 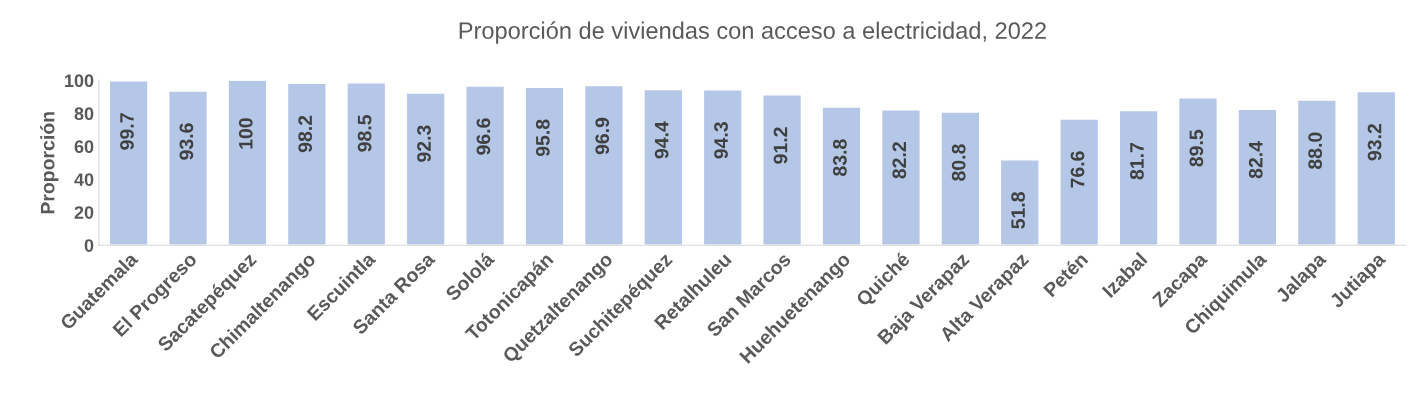 What do you see at coordinates (1196, 148) in the screenshot?
I see `data-label: 89.5` at bounding box center [1196, 148].